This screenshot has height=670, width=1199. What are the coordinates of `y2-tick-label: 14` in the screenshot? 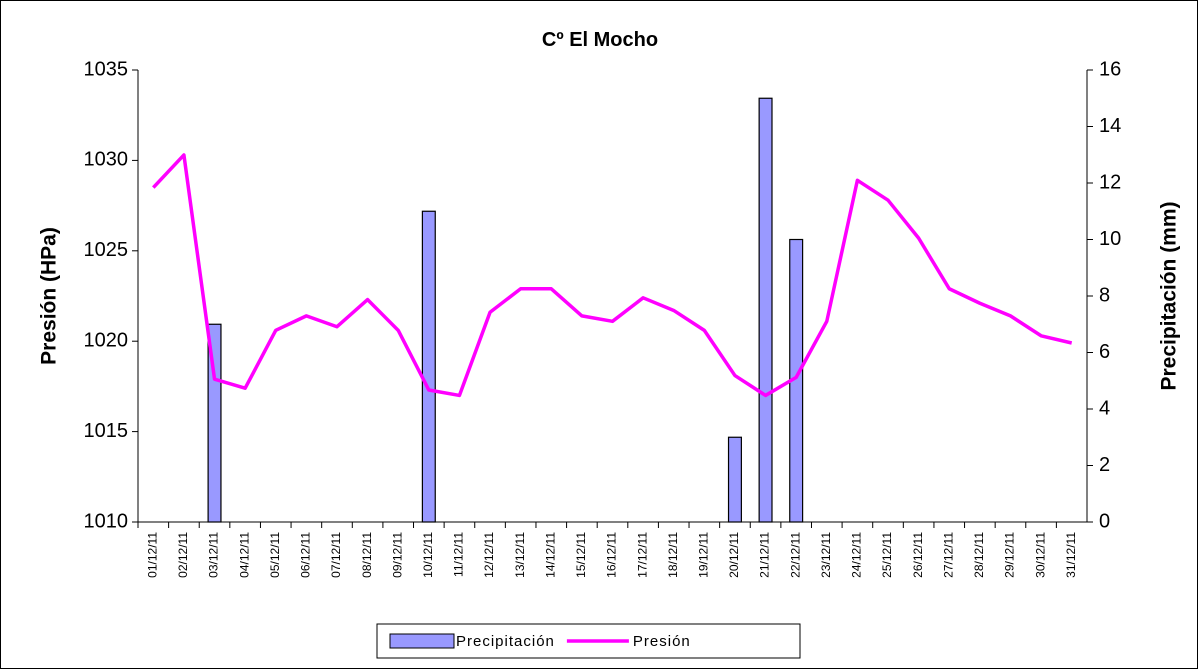 It's located at (1110, 126).